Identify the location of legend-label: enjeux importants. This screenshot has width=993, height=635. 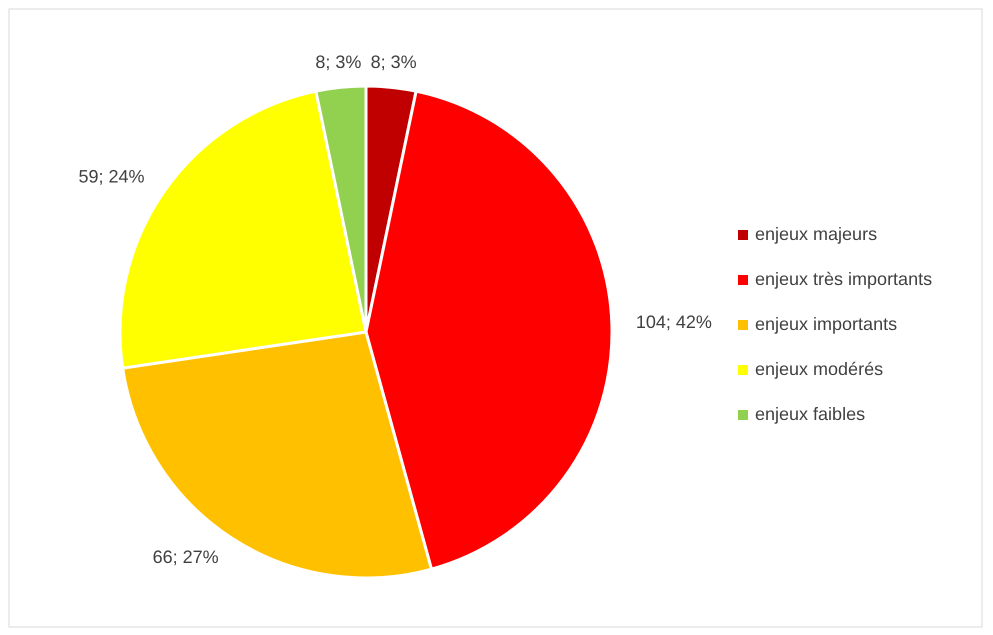
(826, 324).